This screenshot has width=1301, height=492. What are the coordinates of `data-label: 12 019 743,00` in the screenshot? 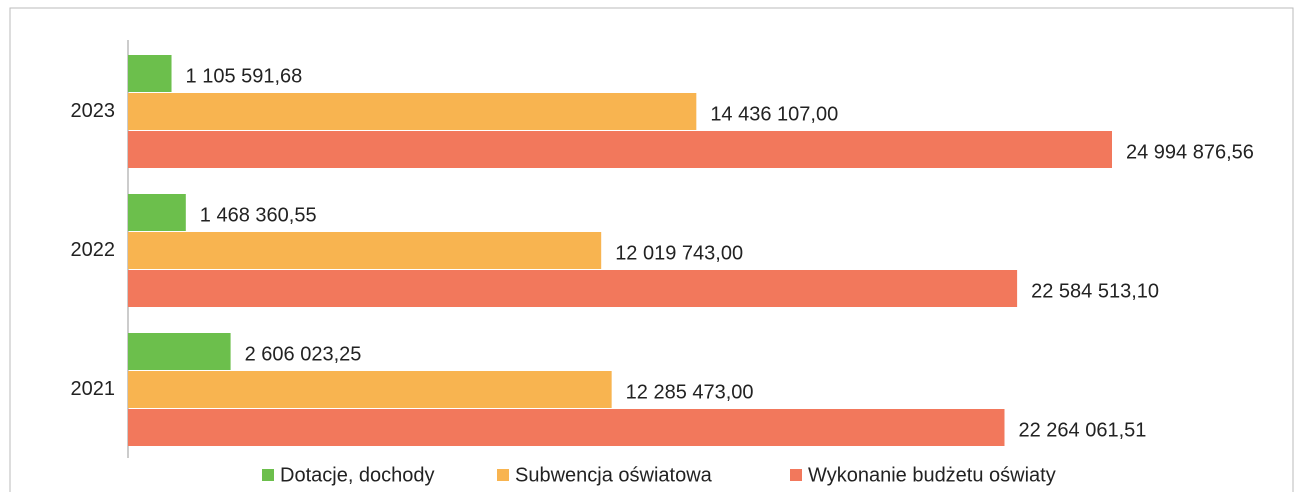 It's located at (679, 253).